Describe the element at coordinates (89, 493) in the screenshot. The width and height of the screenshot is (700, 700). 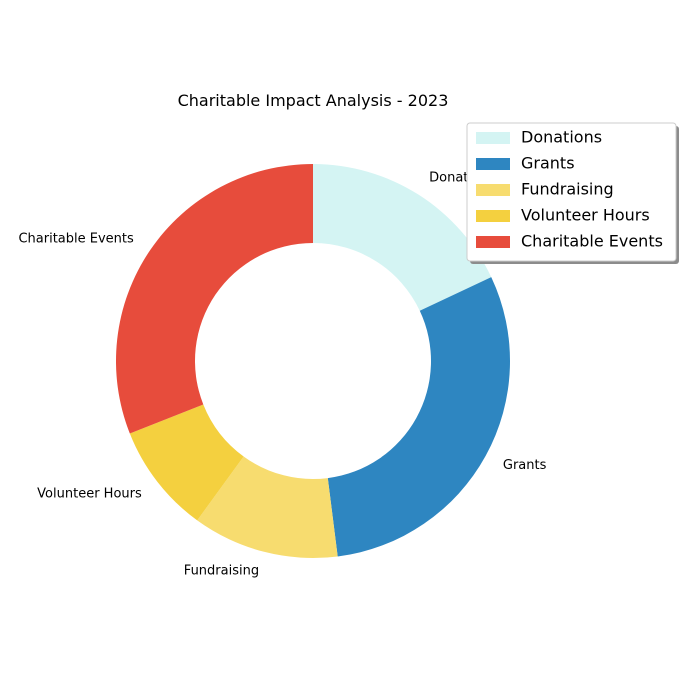
I see `slice-label-volunteer-hours: Volunteer Hours` at that location.